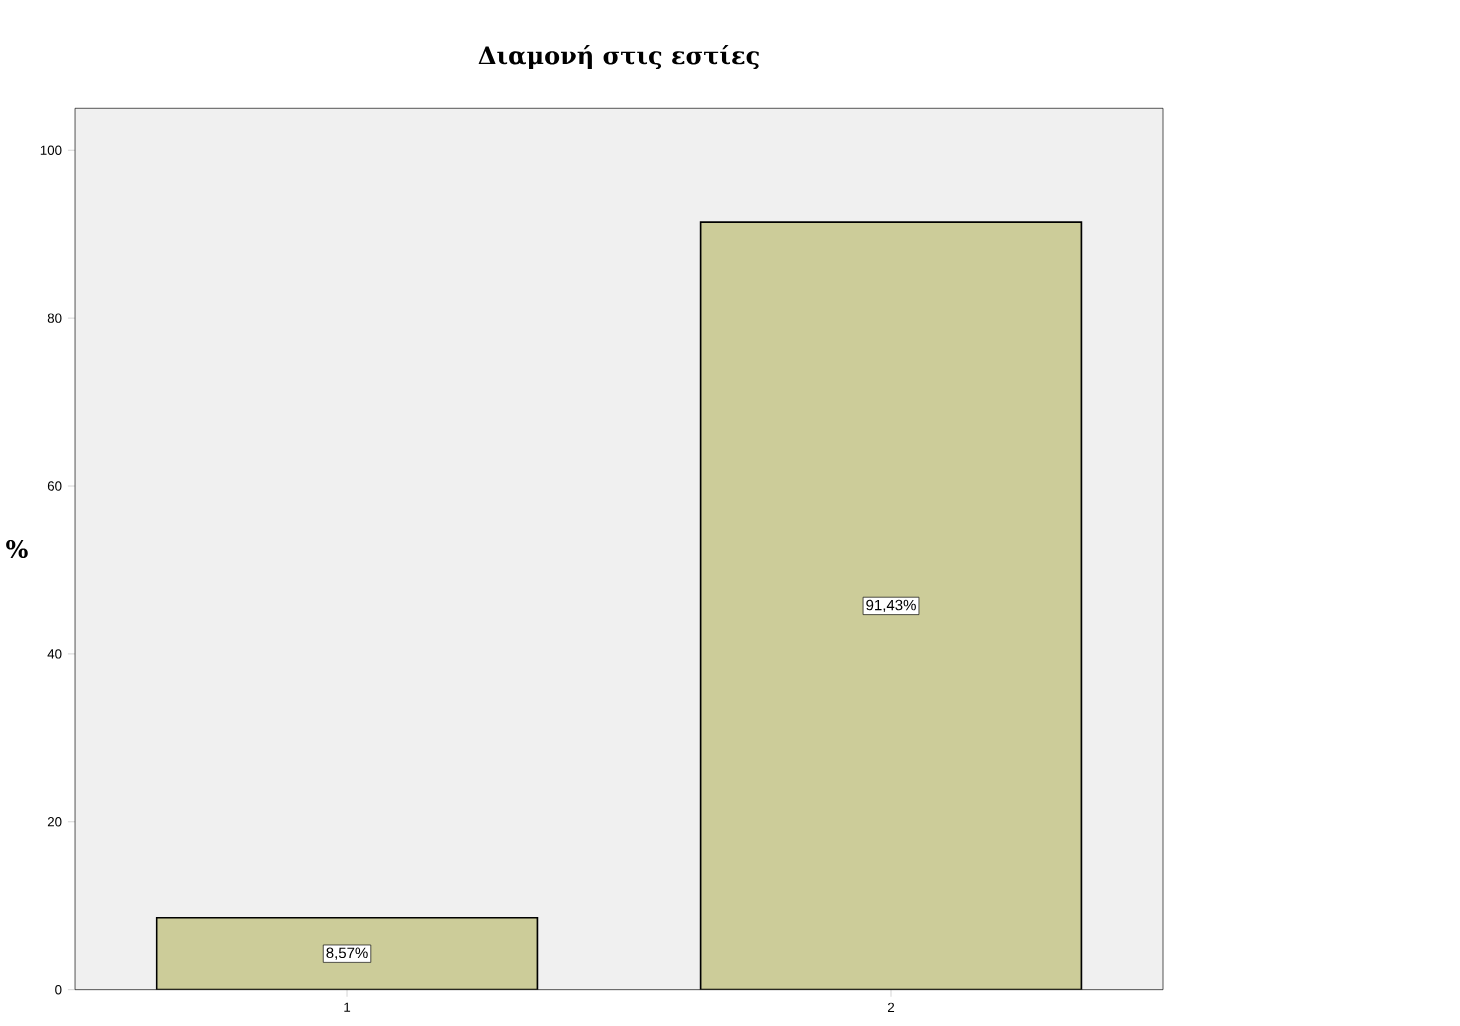 Image resolution: width=1460 pixels, height=1026 pixels. Describe the element at coordinates (618, 56) in the screenshot. I see `chart-title: Διαμονή στις εστίες` at that location.